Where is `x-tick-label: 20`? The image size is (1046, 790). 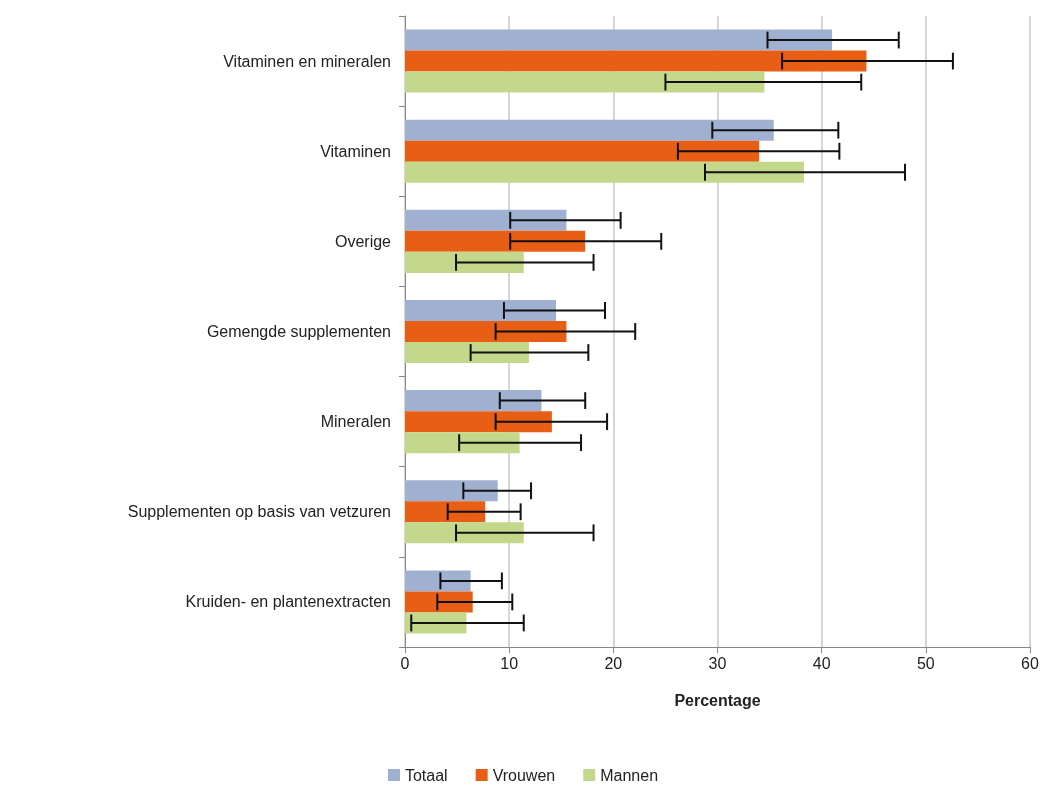 x-tick-label: 20 is located at coordinates (613, 663).